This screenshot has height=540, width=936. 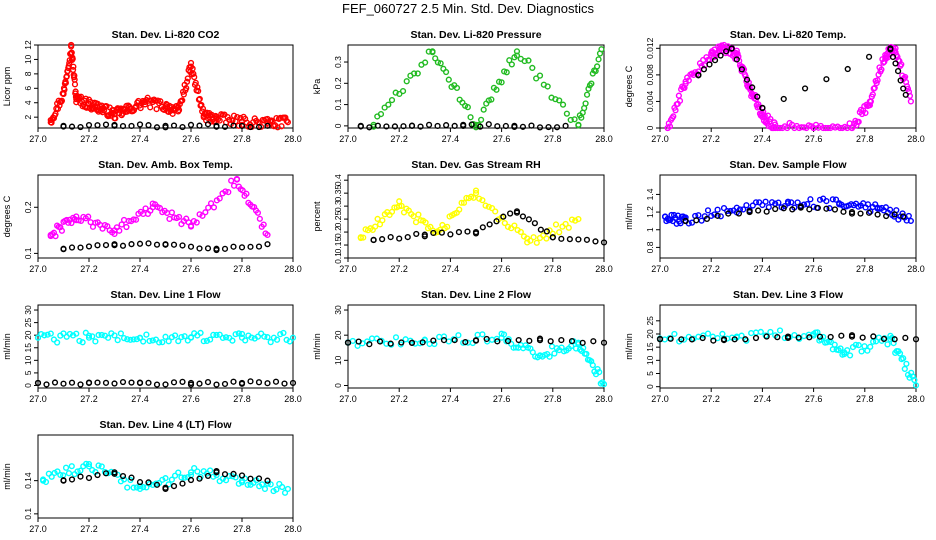 I want to click on y-tick-label: 20, so click(x=28, y=335).